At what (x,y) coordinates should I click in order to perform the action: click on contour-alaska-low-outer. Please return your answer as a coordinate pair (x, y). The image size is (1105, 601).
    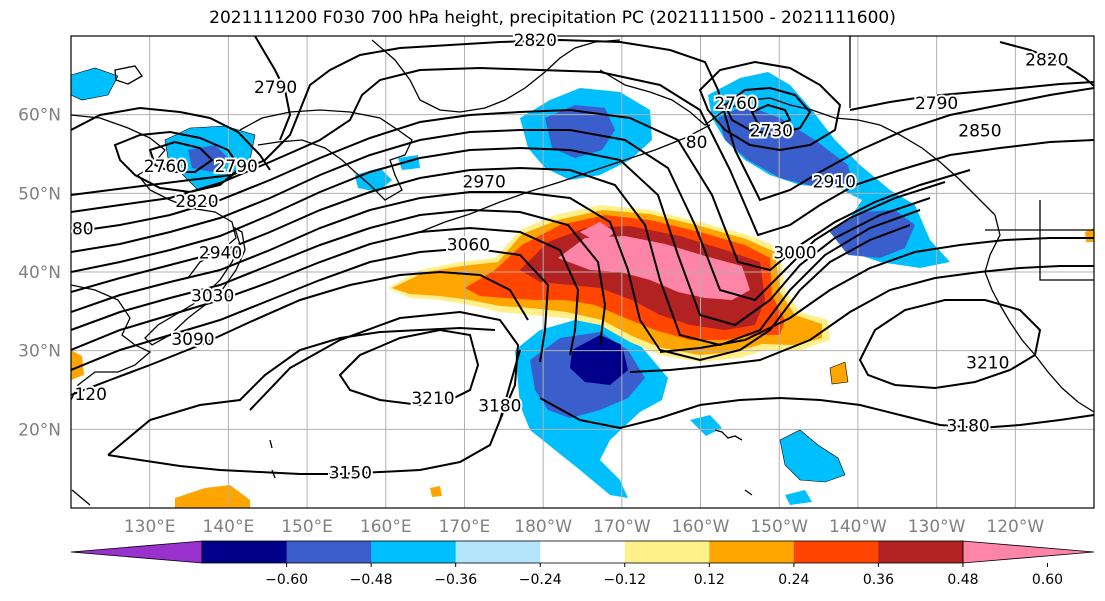
    Looking at the image, I should click on (770, 106).